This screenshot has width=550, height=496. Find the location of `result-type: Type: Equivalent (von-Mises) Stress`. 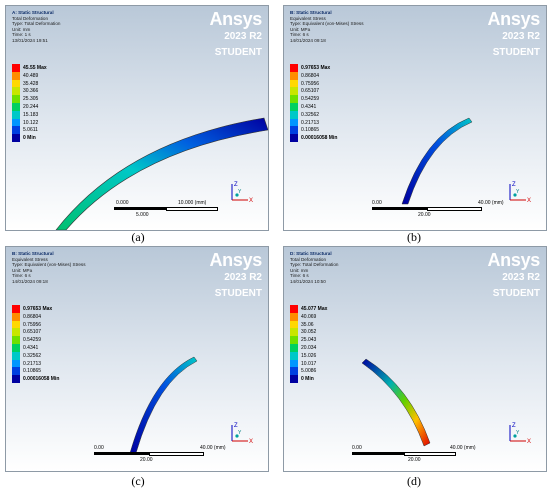

result-type: Type: Equivalent (von-Mises) Stress is located at coordinates (327, 24).